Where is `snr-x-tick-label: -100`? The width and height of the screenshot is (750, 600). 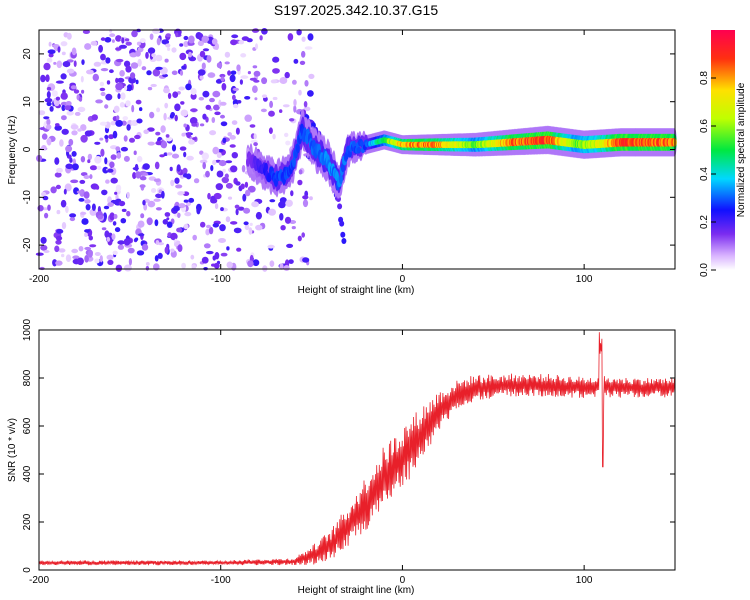 snr-x-tick-label: -100 is located at coordinates (221, 580).